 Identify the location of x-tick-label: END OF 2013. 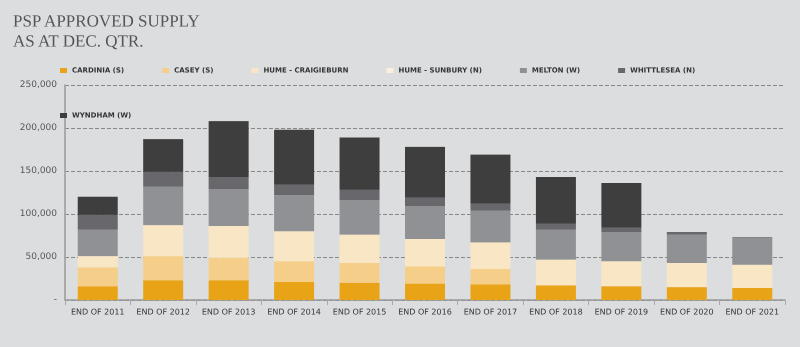
(229, 312).